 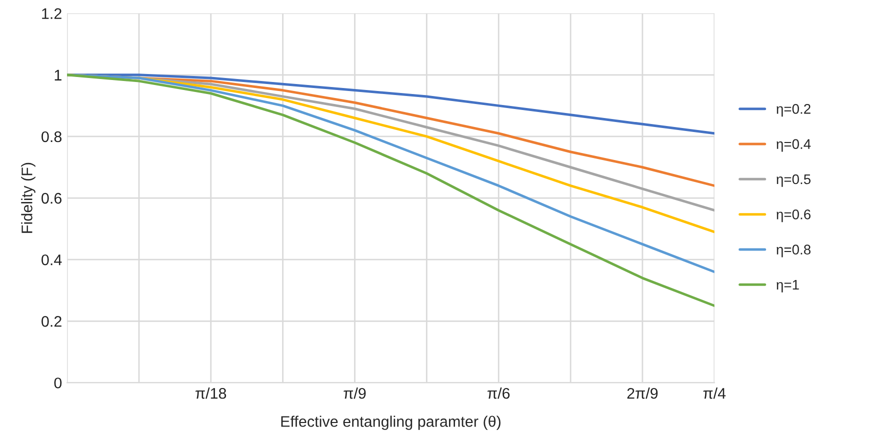 I want to click on legend-label: η=0.4, so click(x=793, y=145).